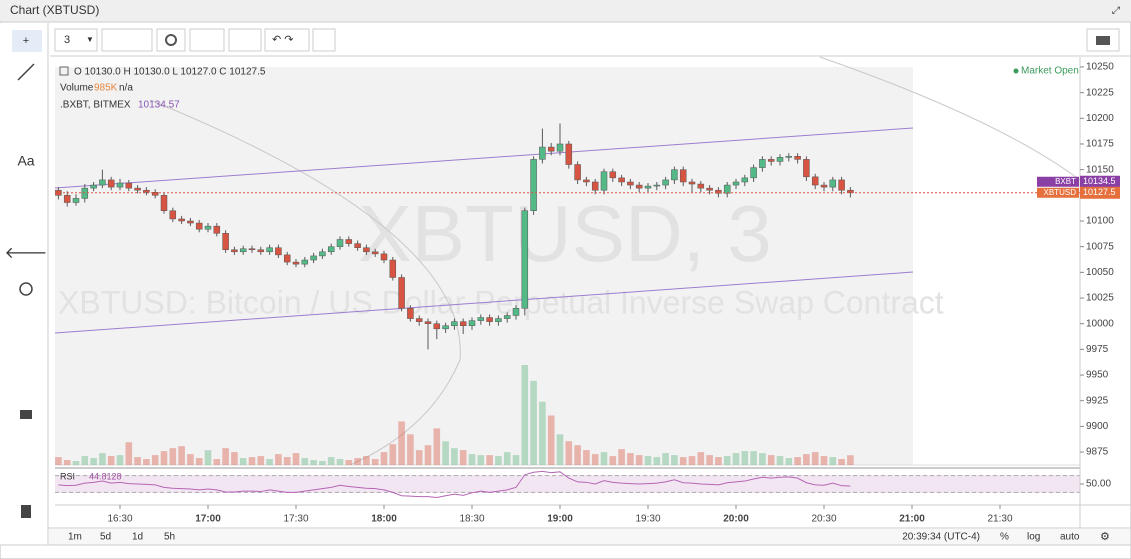 The image size is (1131, 559). I want to click on crosshair-tool, so click(27, 41).